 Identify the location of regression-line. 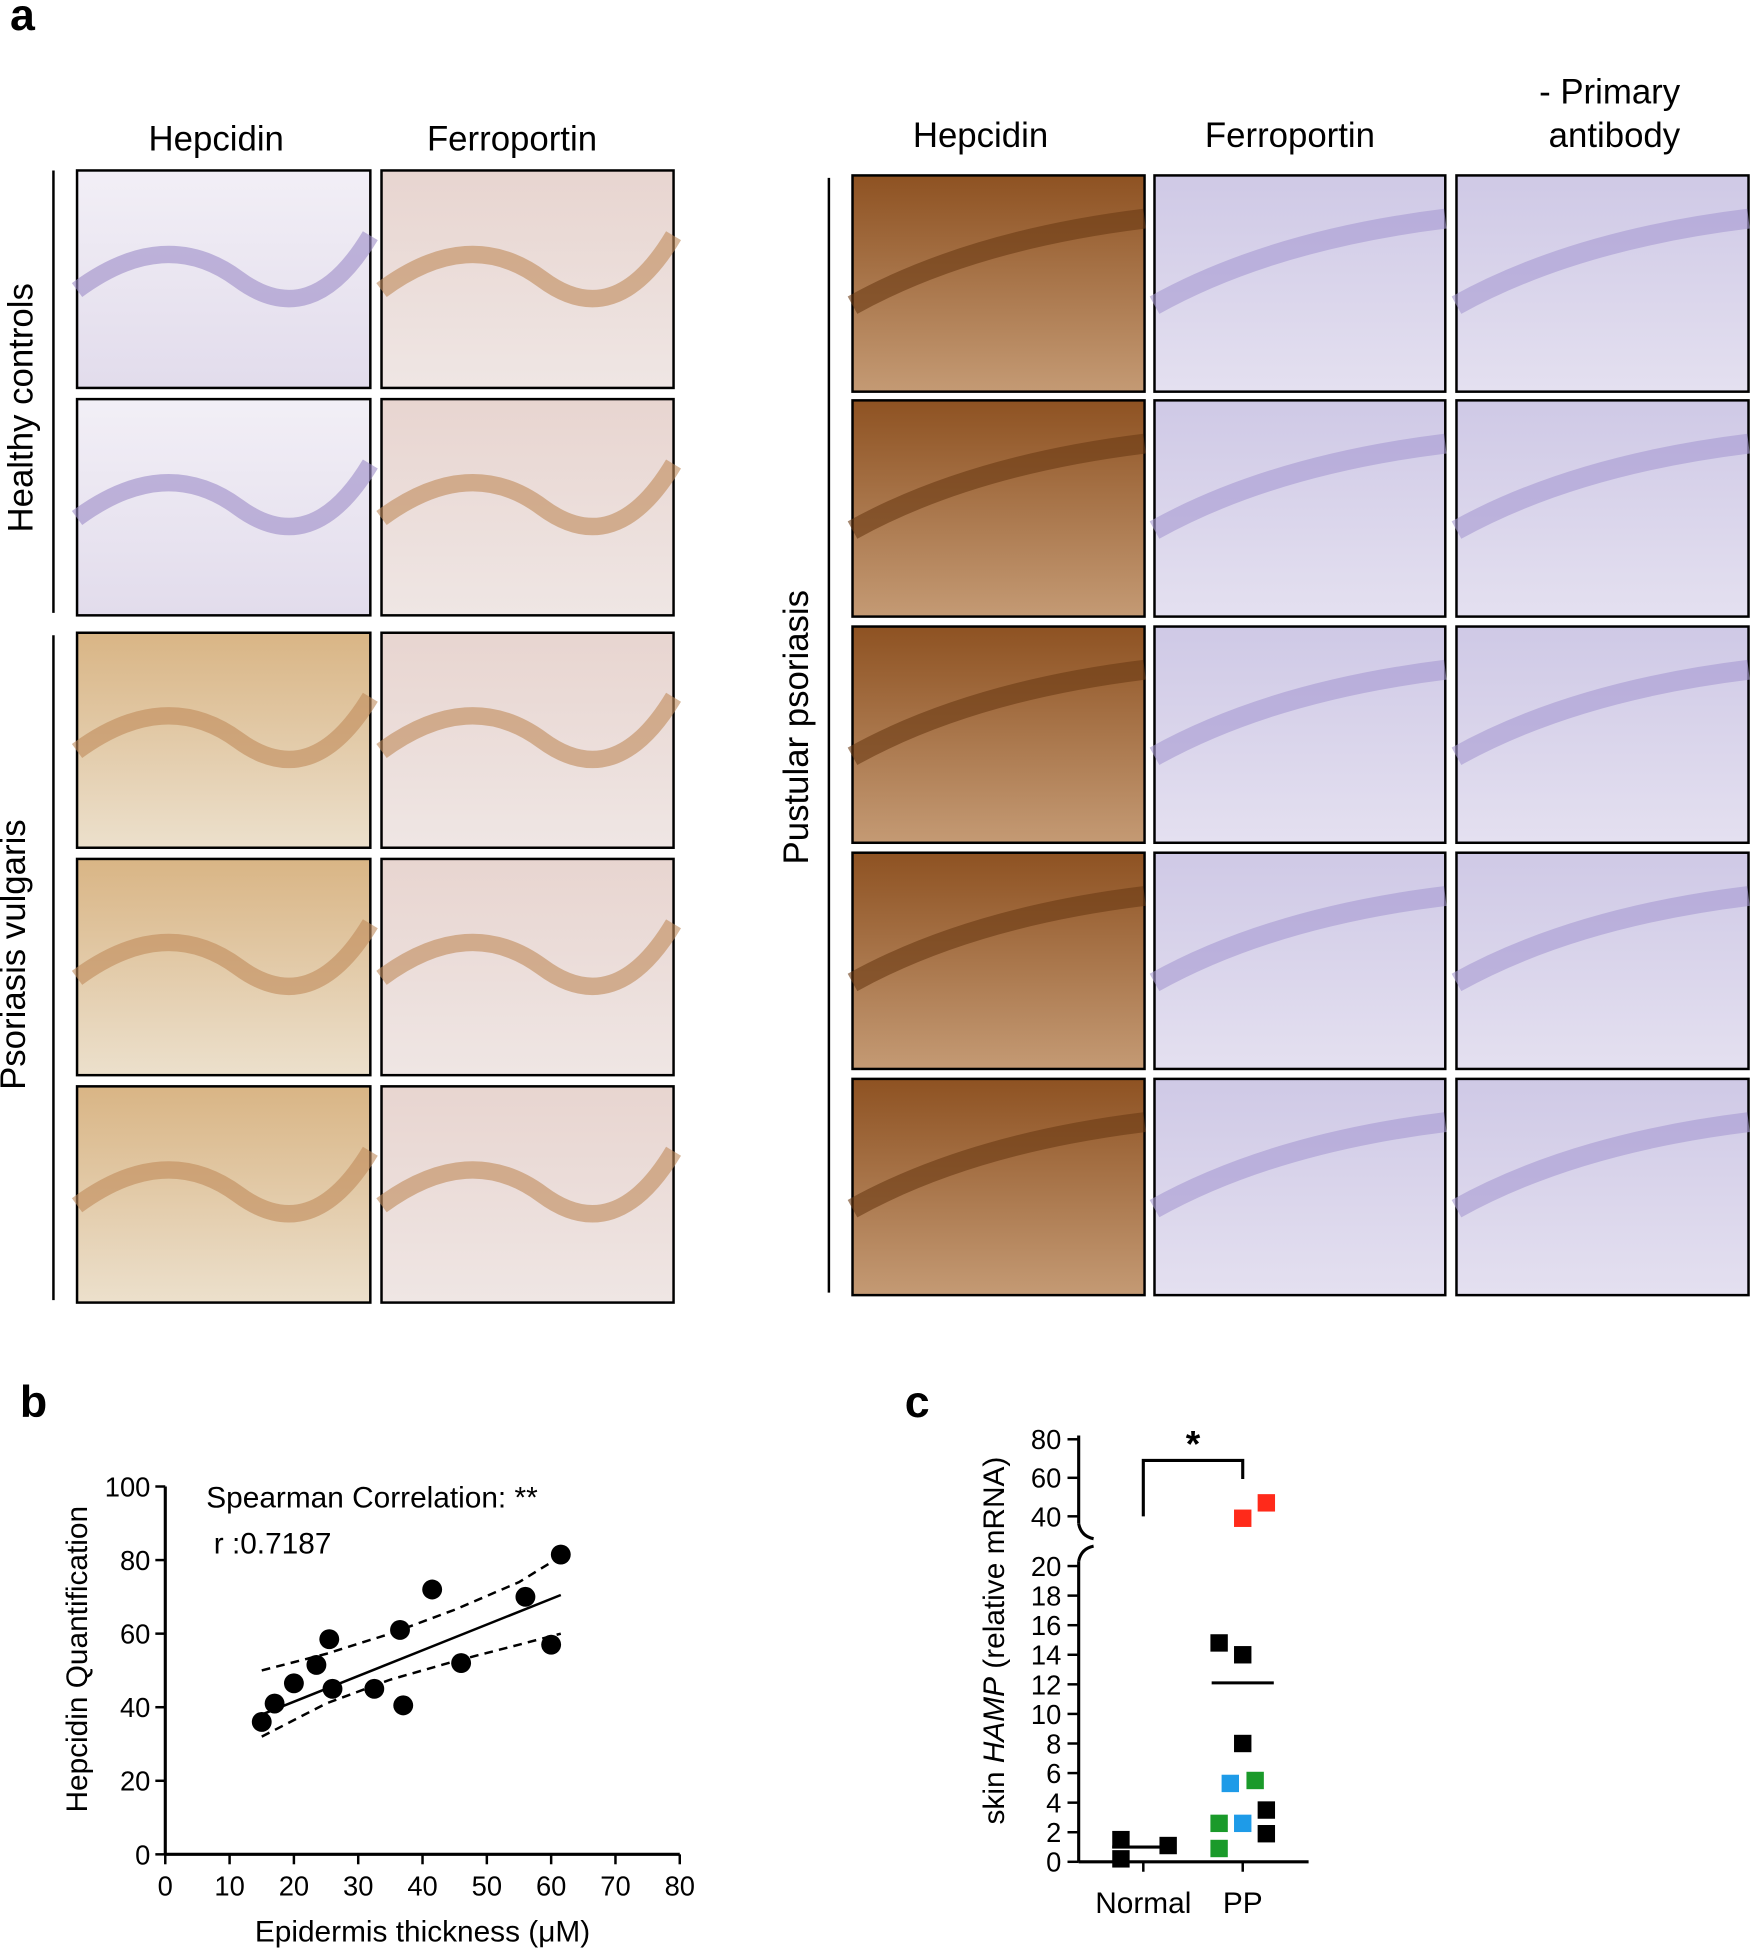
(411, 1654).